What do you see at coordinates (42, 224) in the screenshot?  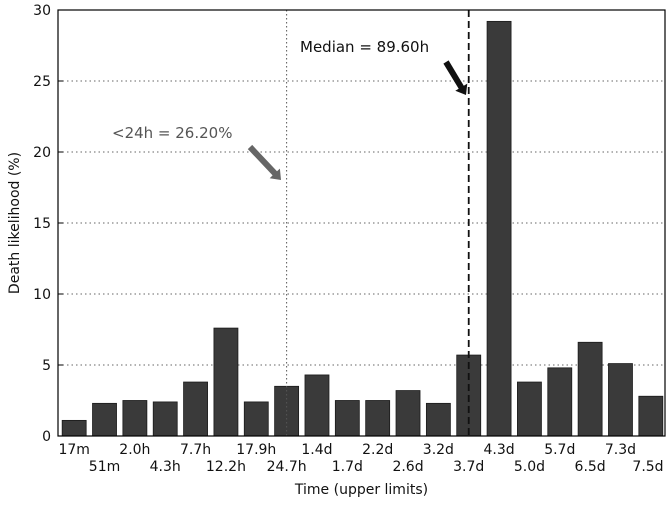 I see `y-tick-label: 15` at bounding box center [42, 224].